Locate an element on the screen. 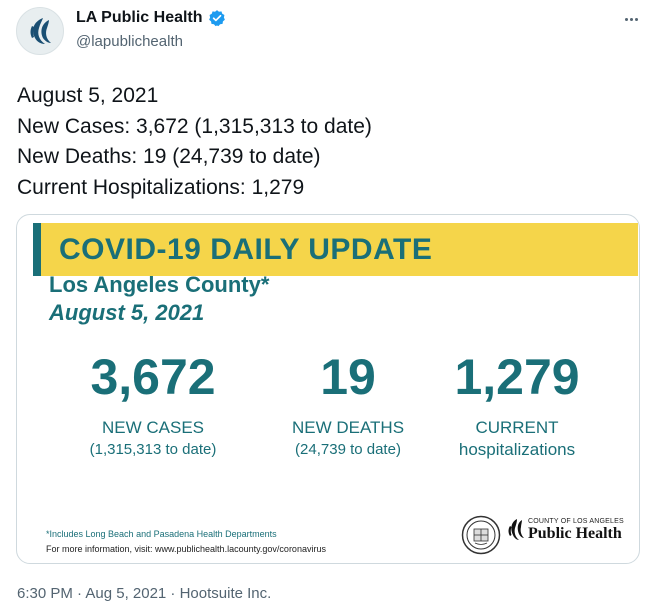 This screenshot has width=650, height=615. public-health-logo: COUNTY OF LOS ANGELES Public Health is located at coordinates (565, 530).